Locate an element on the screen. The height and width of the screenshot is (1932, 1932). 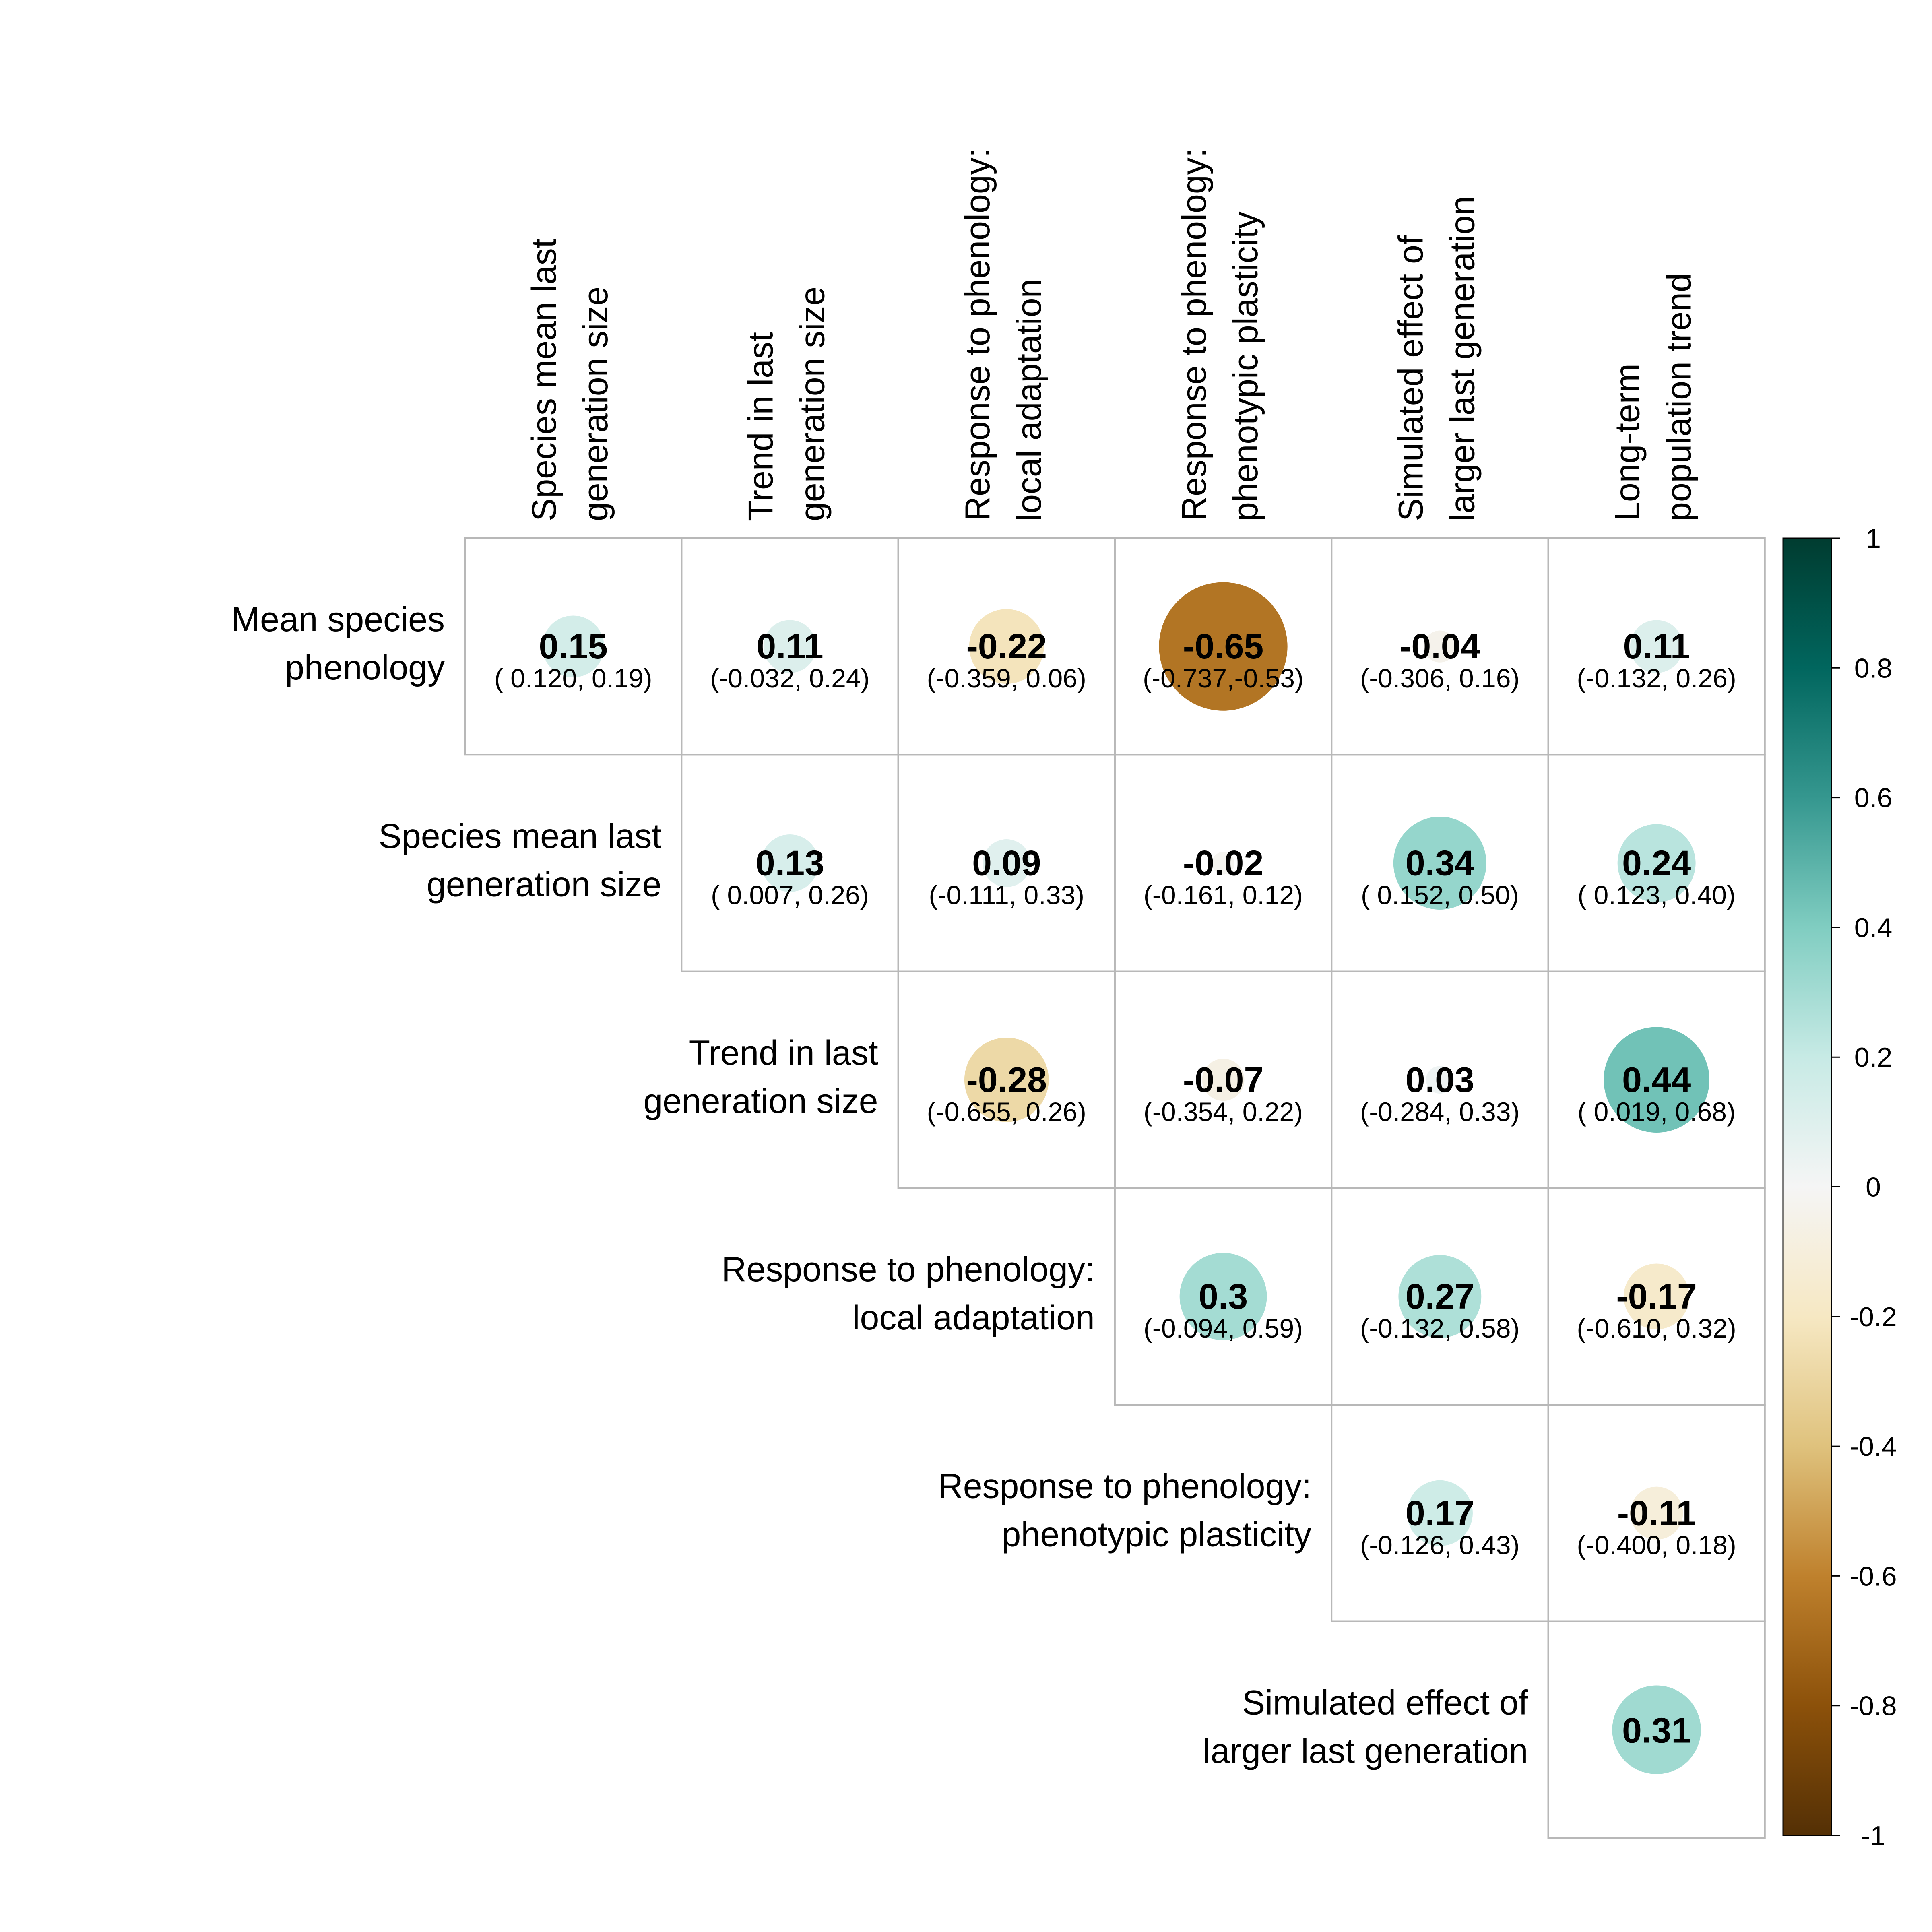
matrix-cell: 0.09(-0.111, 0.33) is located at coordinates (1007, 863).